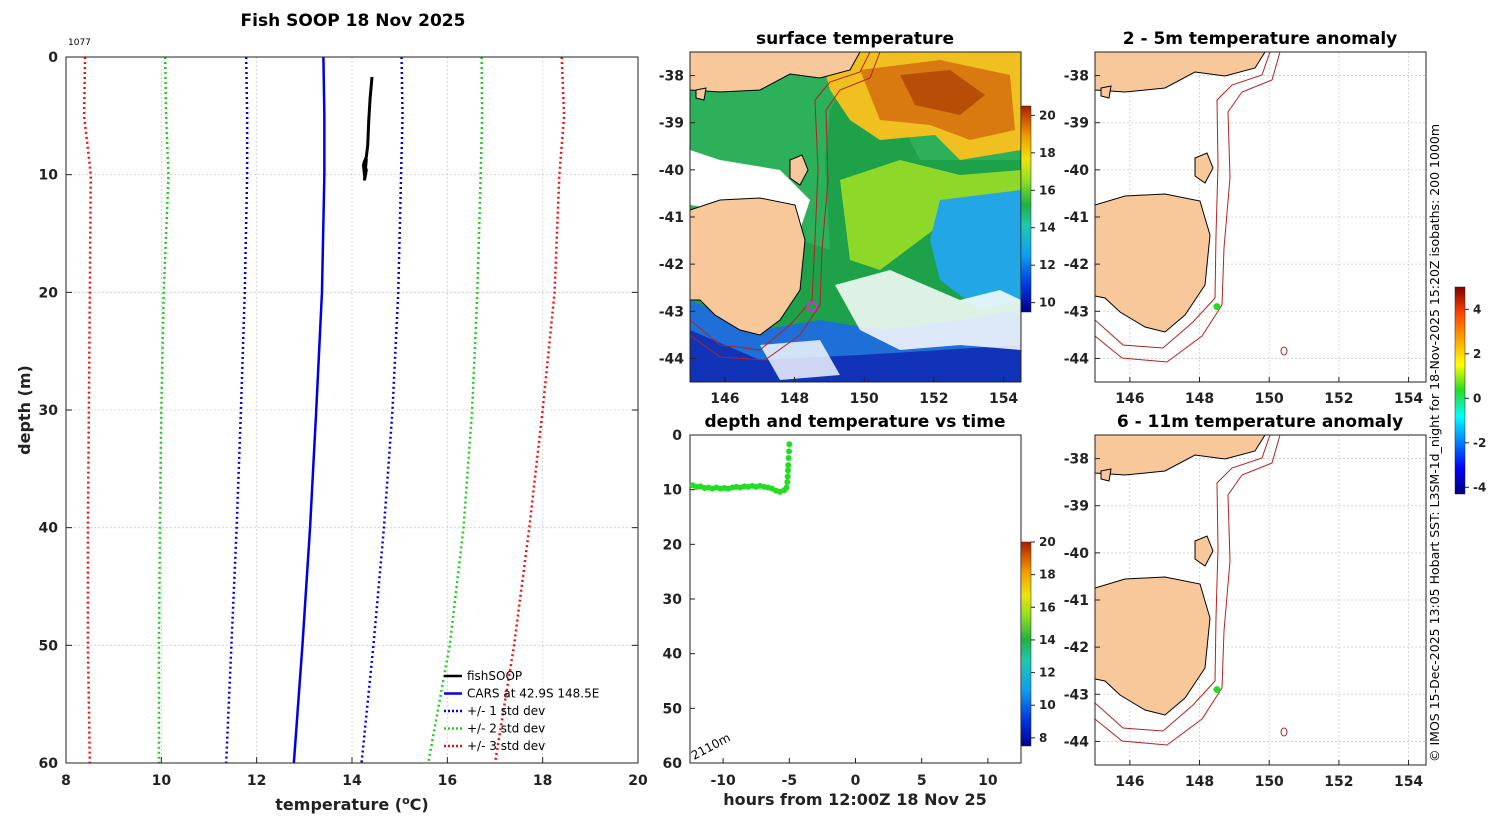 This screenshot has height=820, width=1500. I want to click on profile-corner-label: 1077, so click(79, 43).